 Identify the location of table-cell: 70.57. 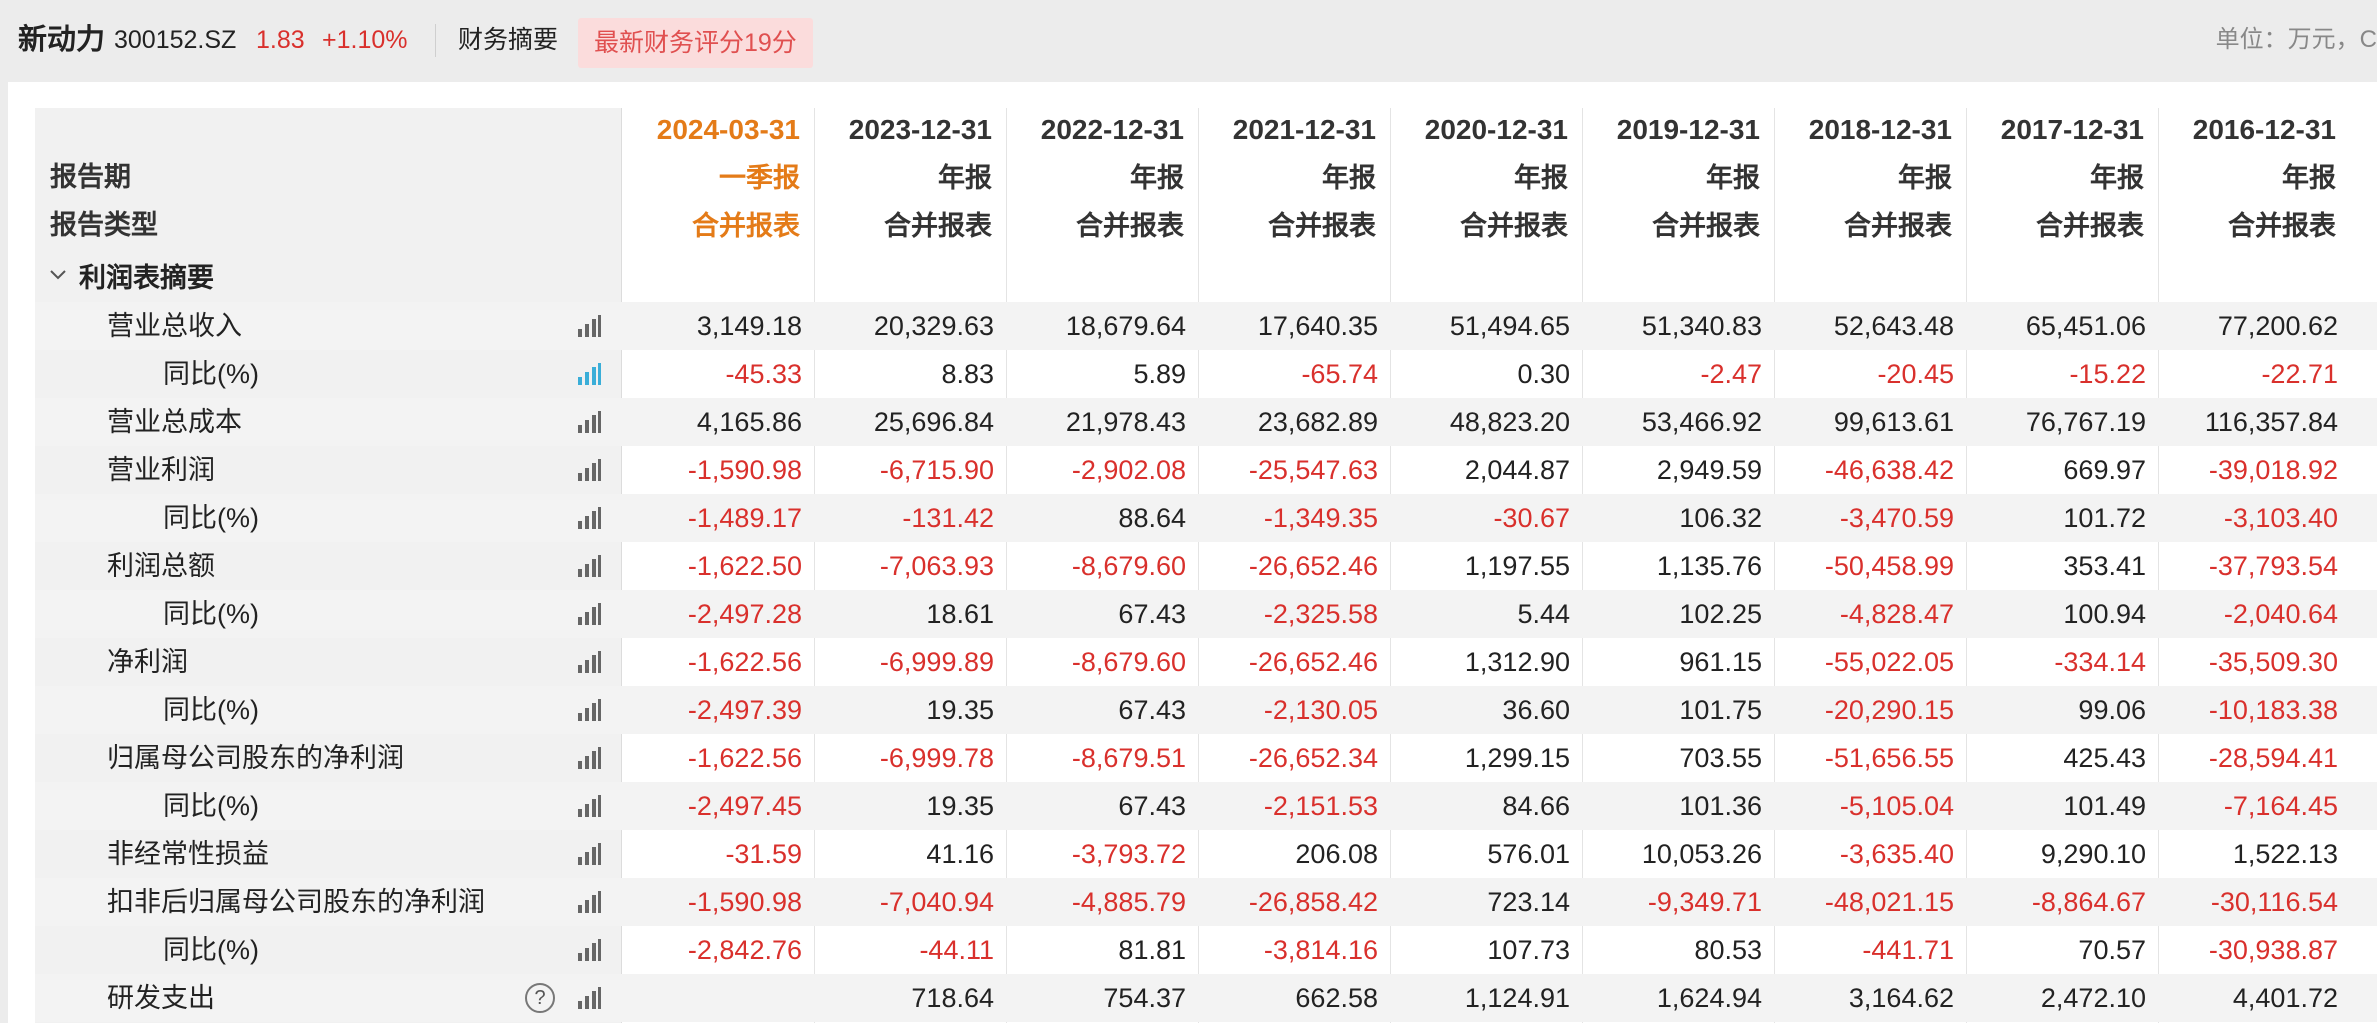
(2112, 950).